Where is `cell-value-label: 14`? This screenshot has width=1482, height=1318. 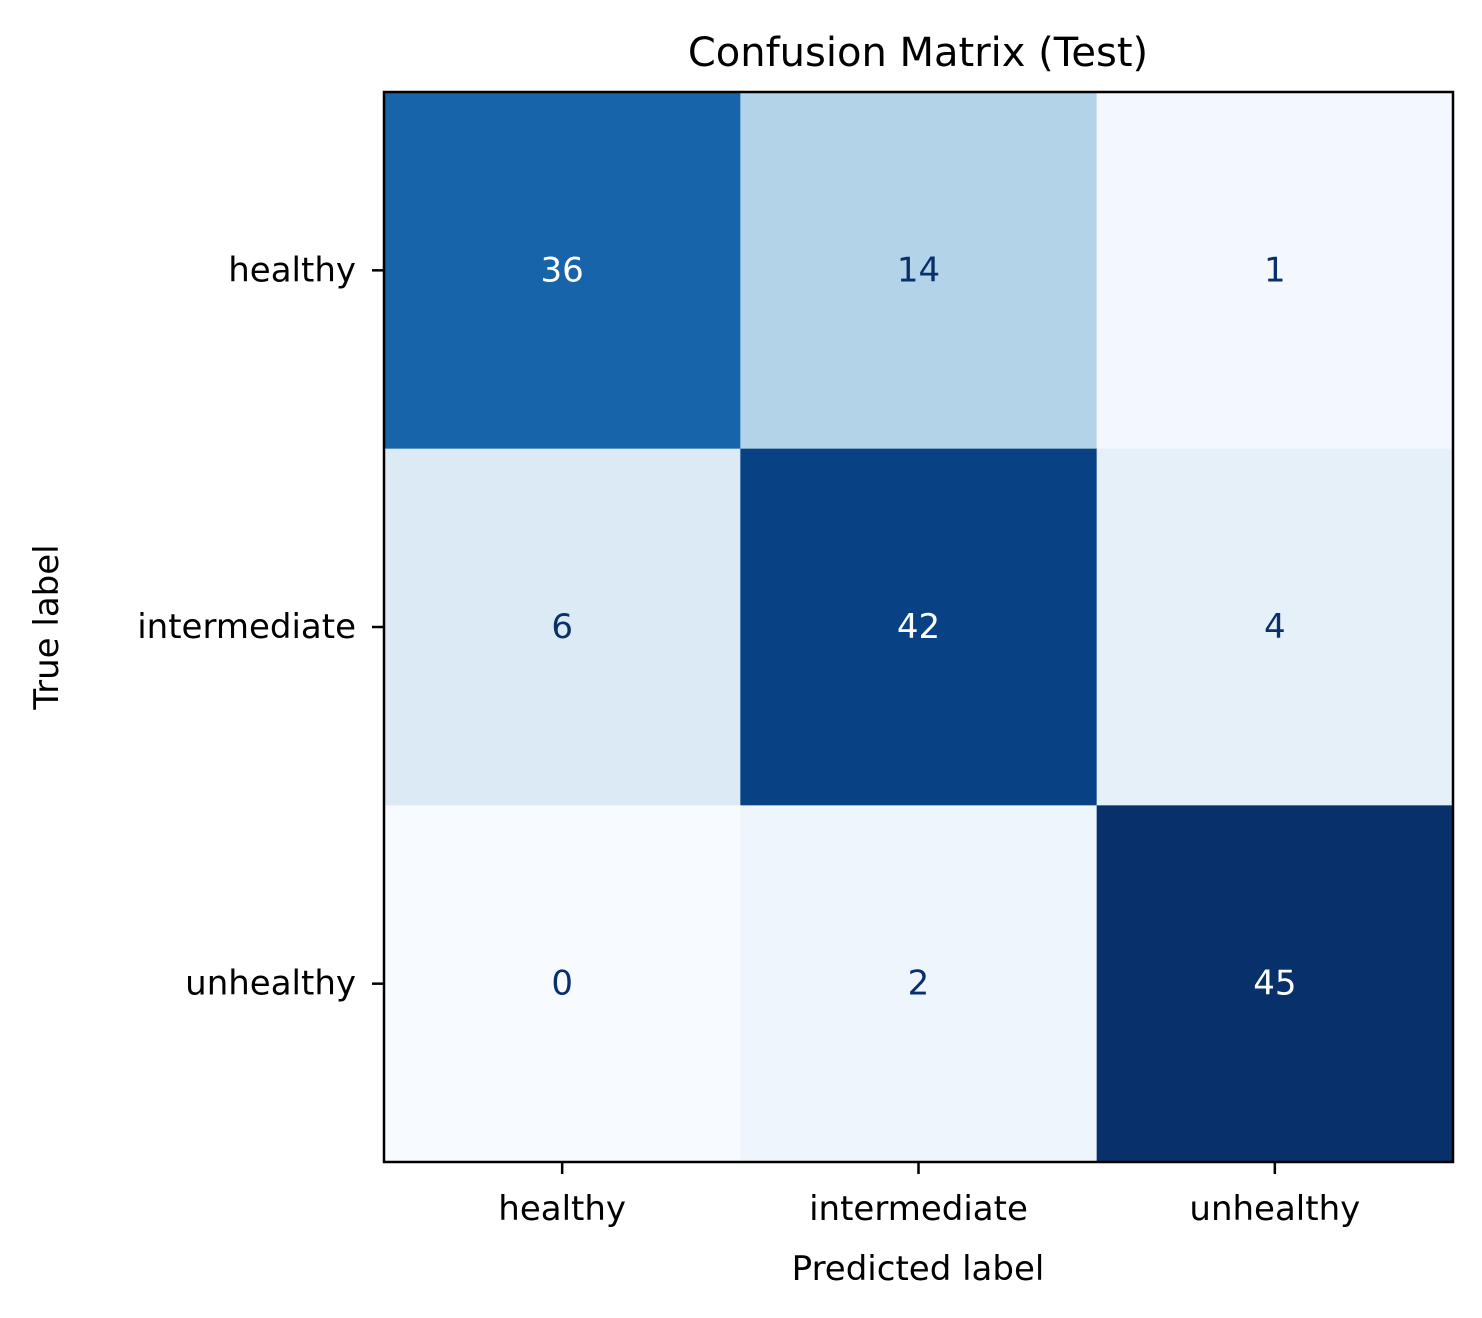 cell-value-label: 14 is located at coordinates (918, 270).